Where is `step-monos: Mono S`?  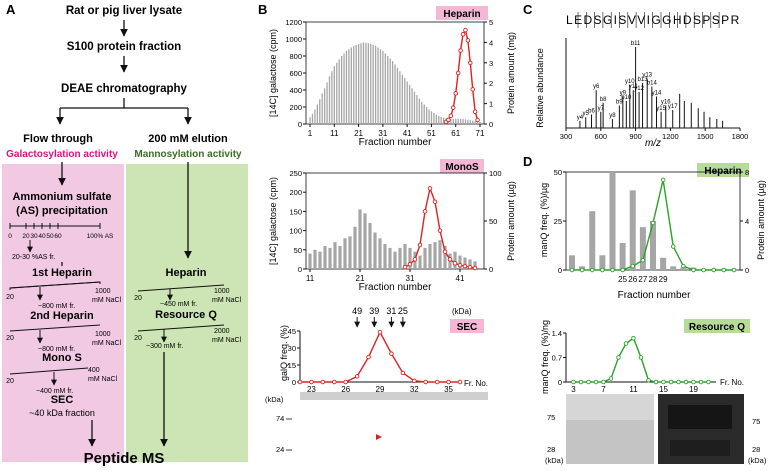
step-monos: Mono S is located at coordinates (62, 358).